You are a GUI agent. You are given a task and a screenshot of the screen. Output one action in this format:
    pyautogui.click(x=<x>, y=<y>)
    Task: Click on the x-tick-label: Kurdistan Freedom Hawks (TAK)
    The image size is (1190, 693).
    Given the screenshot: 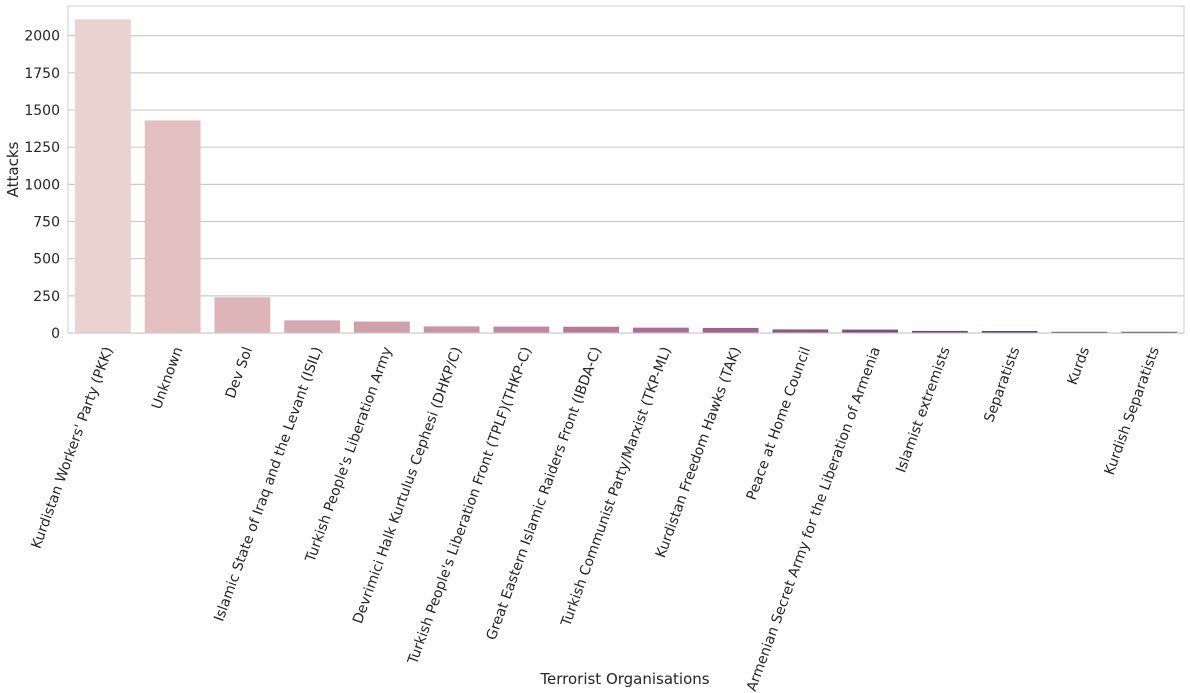 What is the action you would take?
    pyautogui.click(x=698, y=452)
    